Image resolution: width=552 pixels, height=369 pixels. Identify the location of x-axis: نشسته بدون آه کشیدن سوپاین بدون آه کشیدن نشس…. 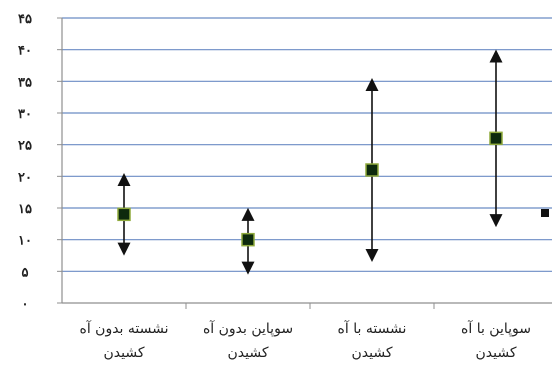
(307, 331).